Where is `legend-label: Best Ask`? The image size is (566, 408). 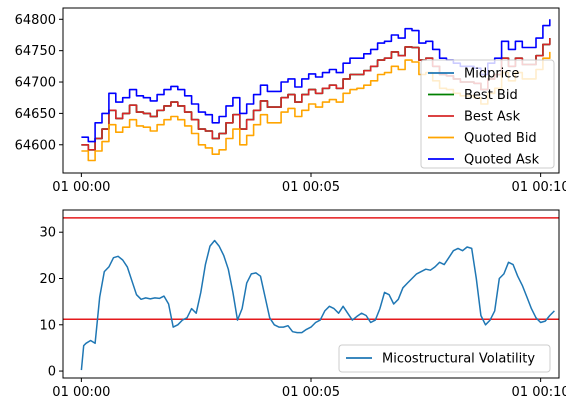 legend-label: Best Ask is located at coordinates (492, 117).